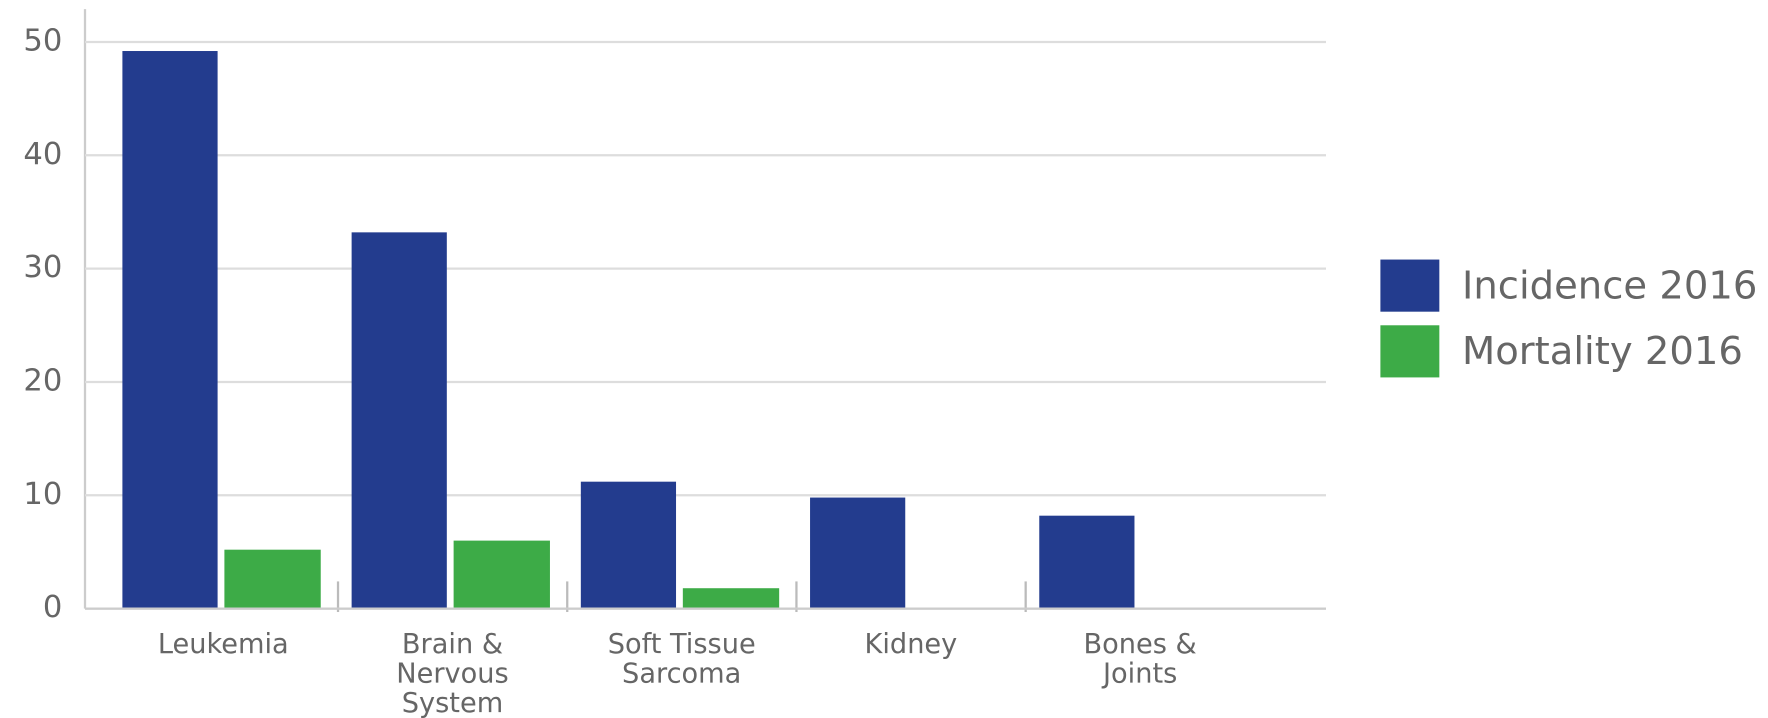  What do you see at coordinates (42, 267) in the screenshot?
I see `y-tick-label: 30` at bounding box center [42, 267].